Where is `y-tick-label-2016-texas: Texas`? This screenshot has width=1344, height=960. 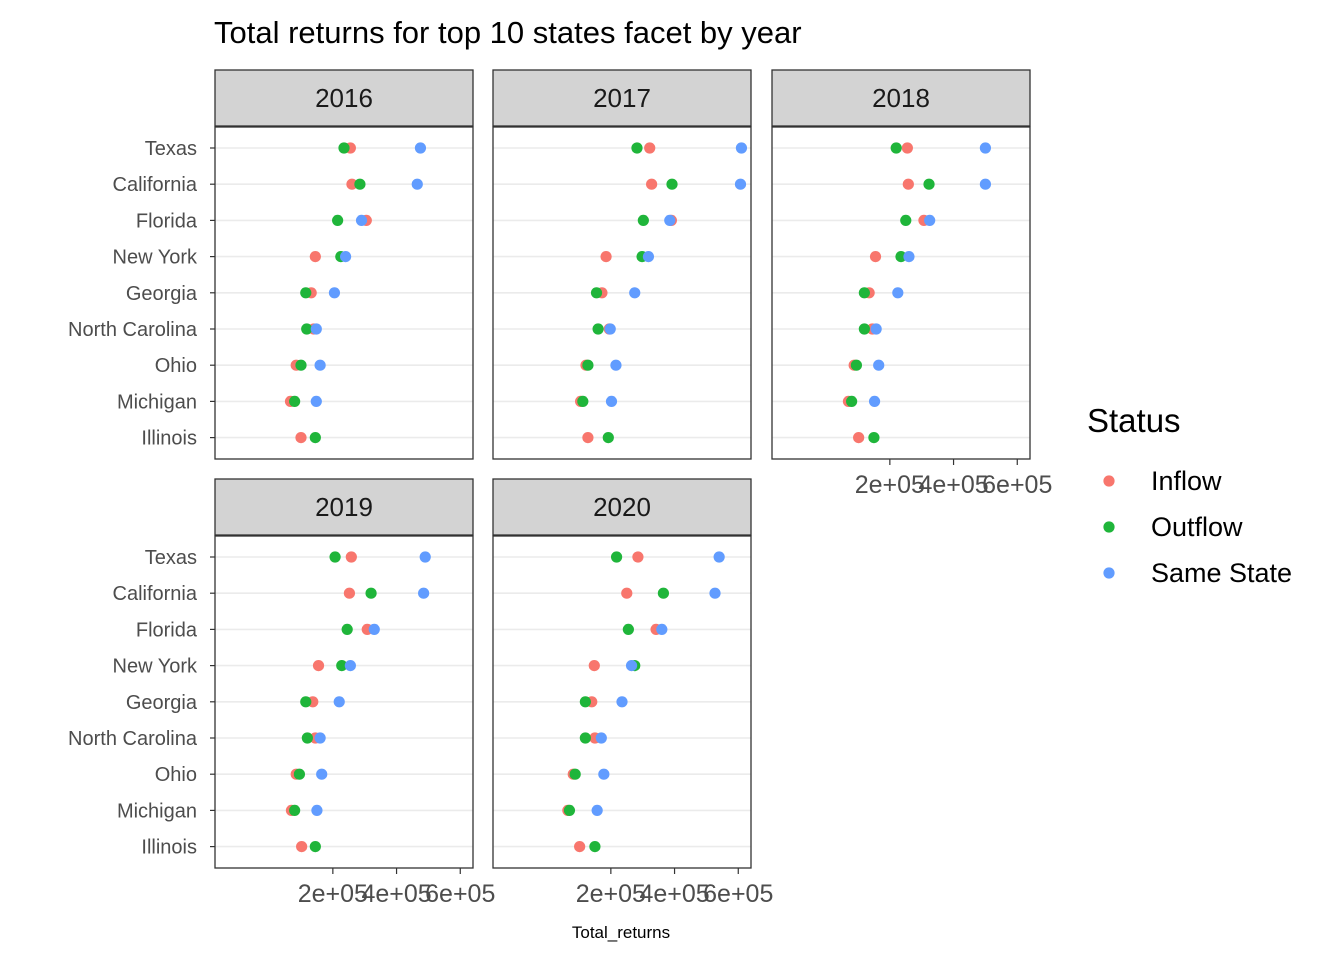 y-tick-label-2016-texas: Texas is located at coordinates (171, 149).